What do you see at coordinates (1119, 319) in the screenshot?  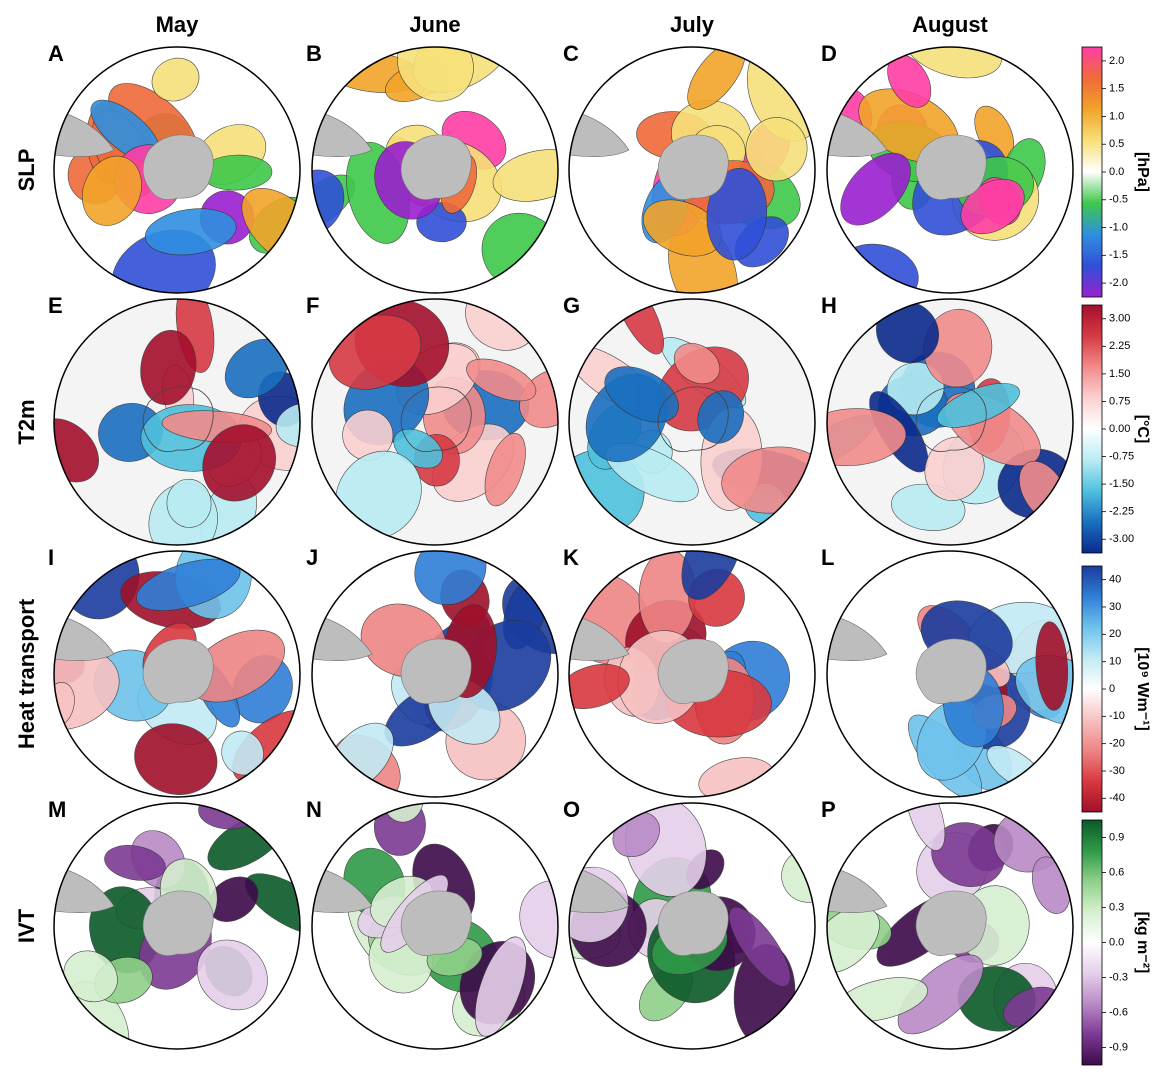 I see `colorbar-tick-label: 3.00` at bounding box center [1119, 319].